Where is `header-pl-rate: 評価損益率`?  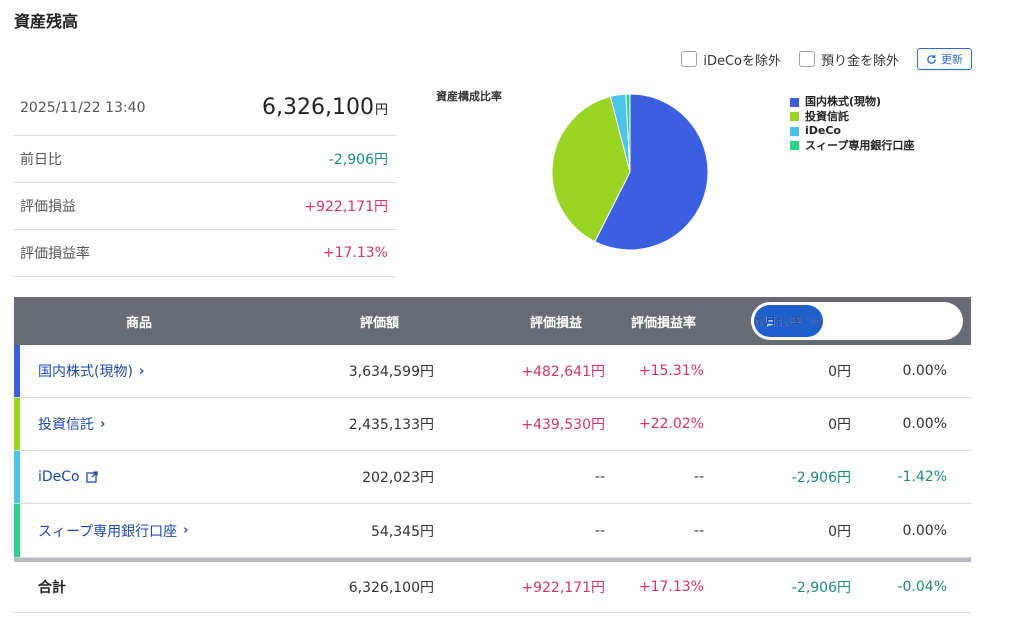
header-pl-rate: 評価損益率 is located at coordinates (664, 323).